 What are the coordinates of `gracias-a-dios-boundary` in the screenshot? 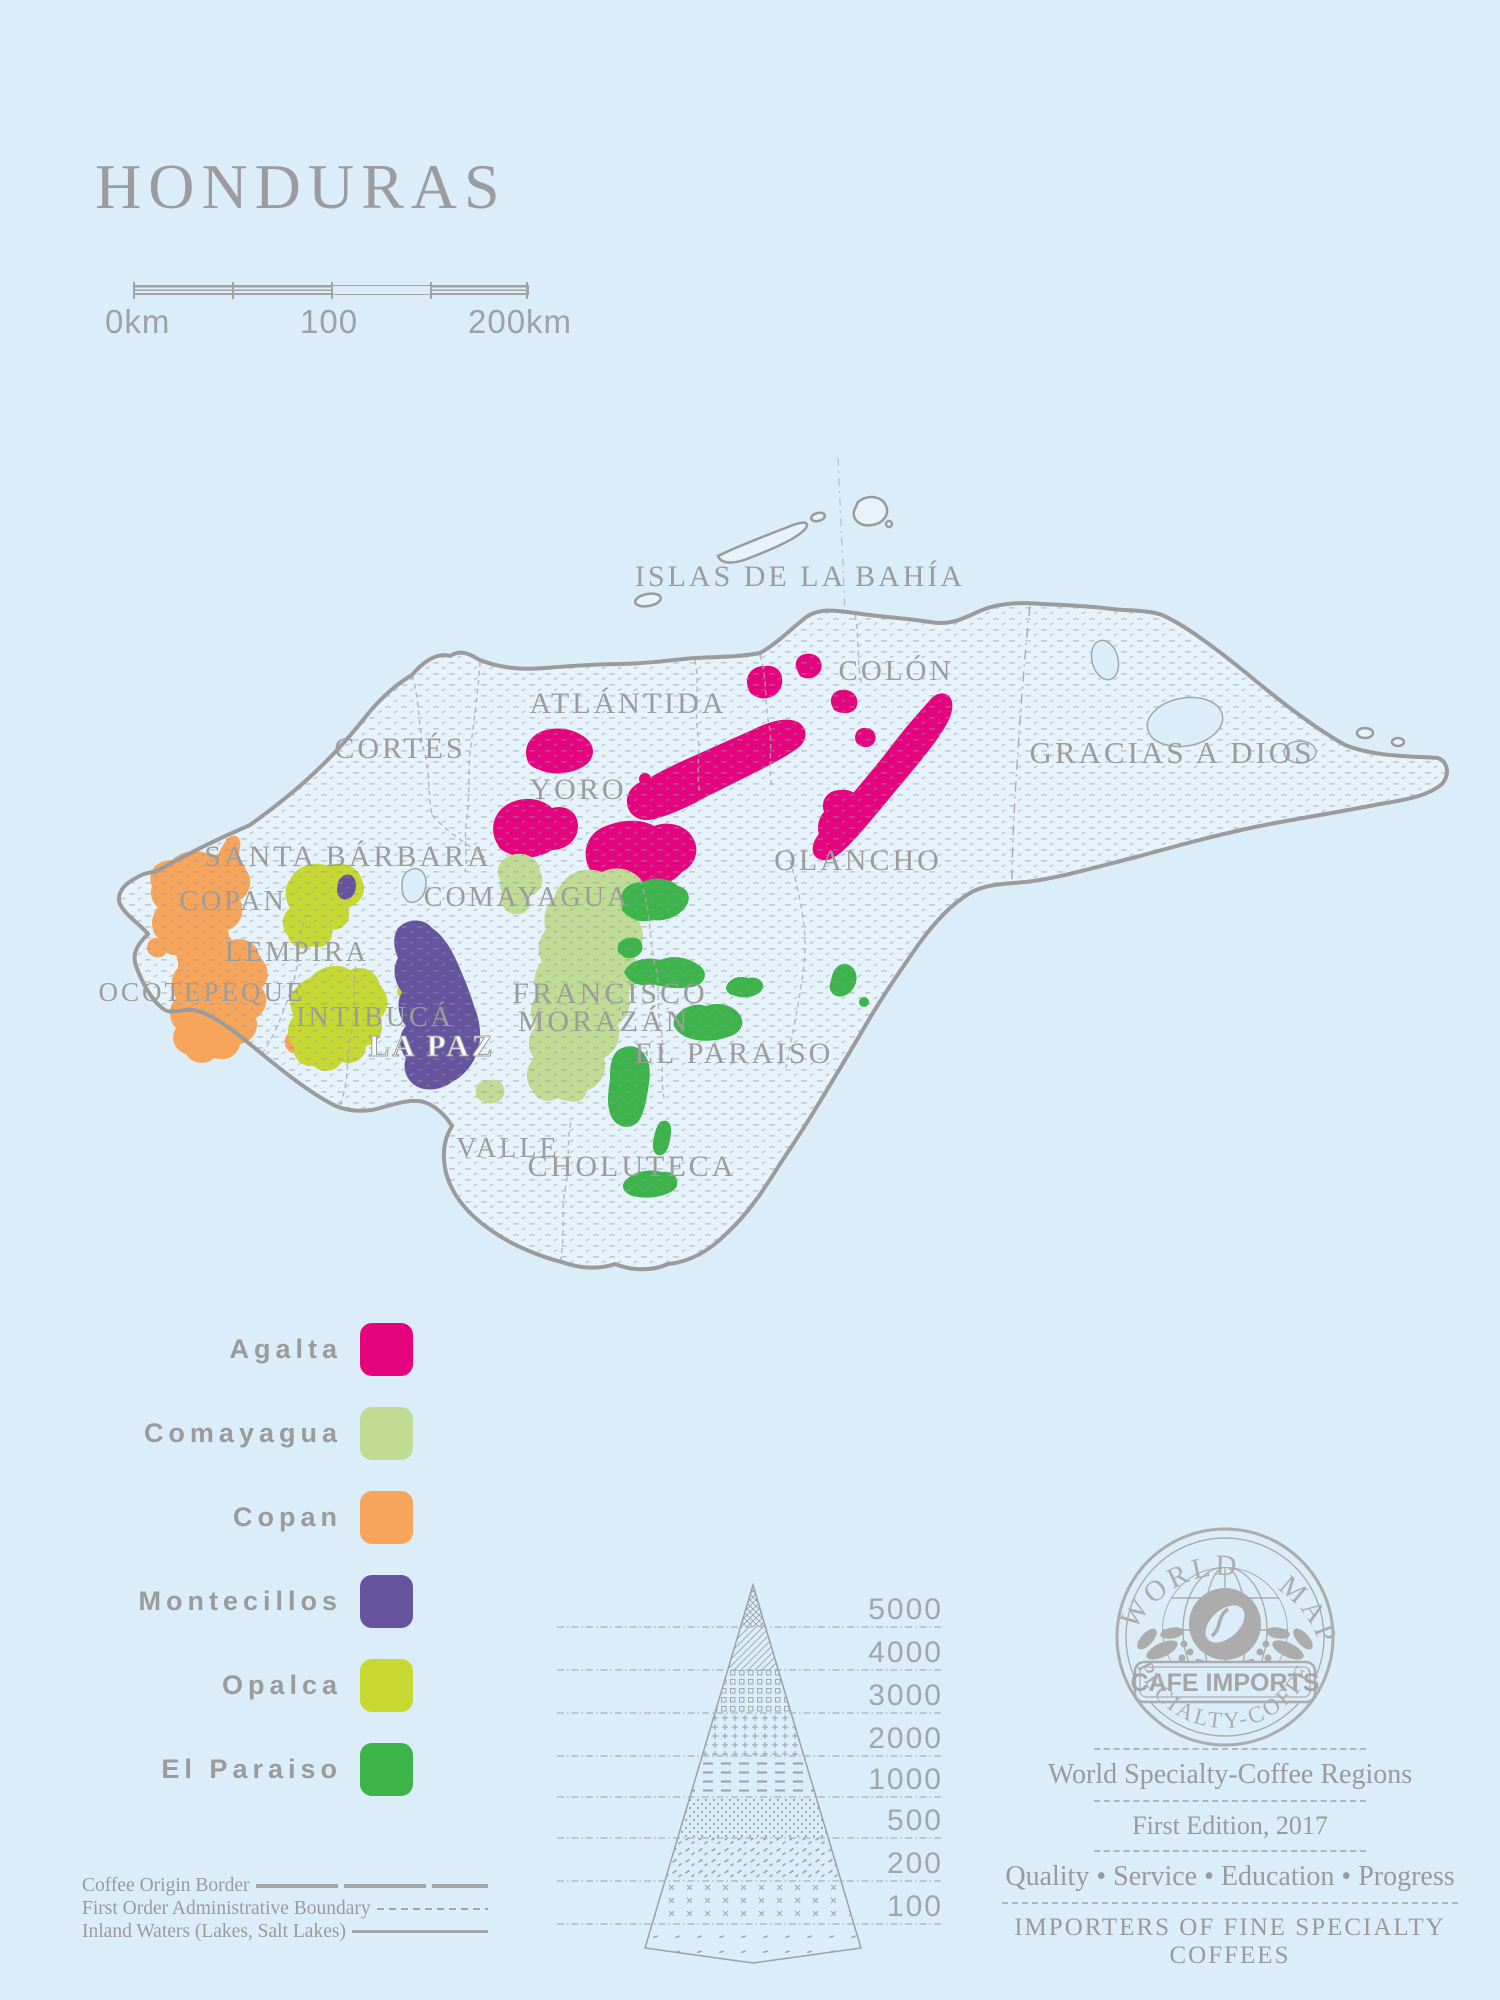 It's located at (1021, 744).